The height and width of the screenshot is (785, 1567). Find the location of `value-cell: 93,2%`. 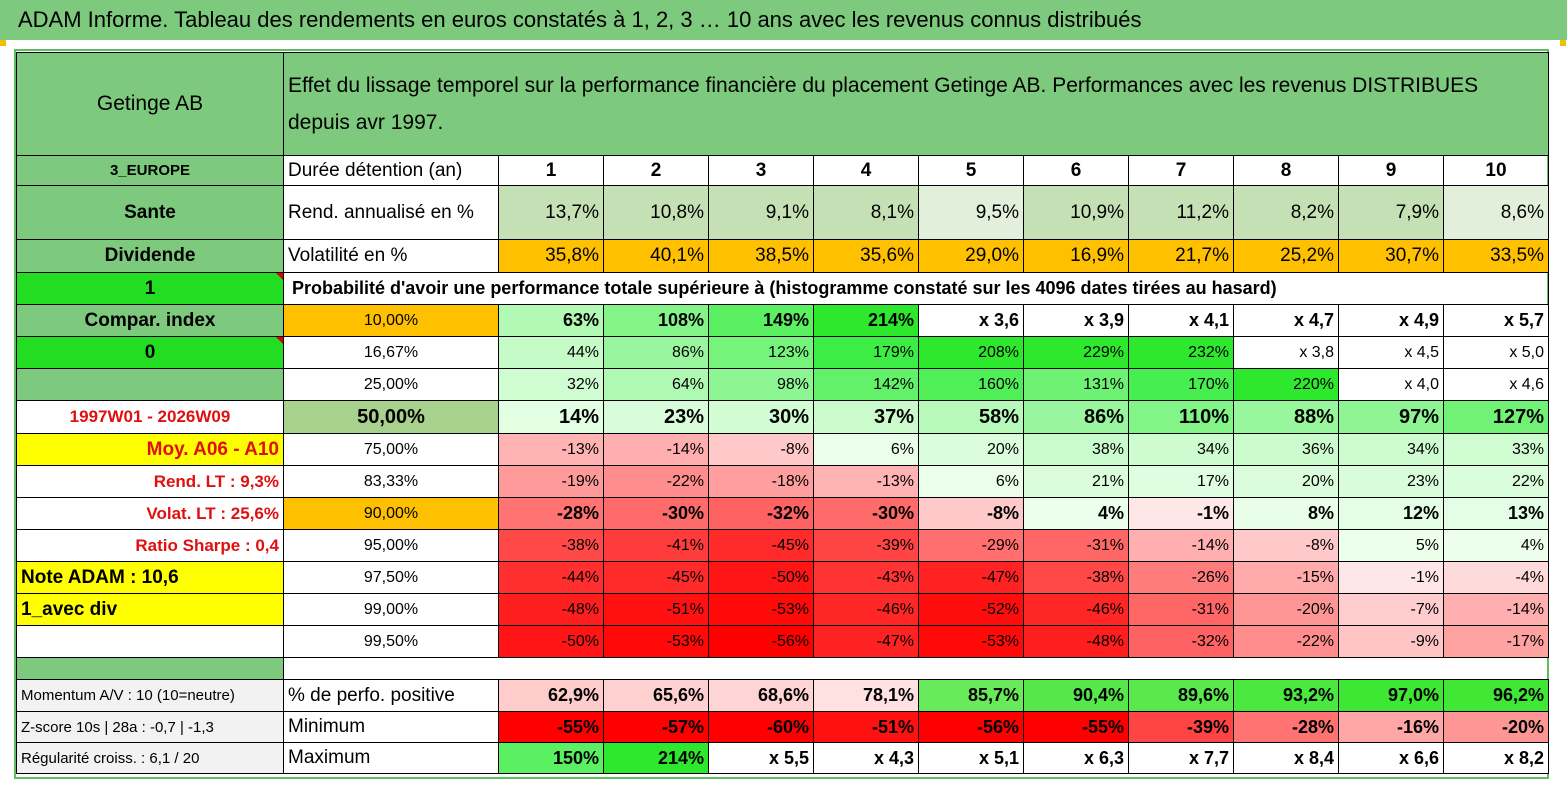

value-cell: 93,2% is located at coordinates (1286, 695).